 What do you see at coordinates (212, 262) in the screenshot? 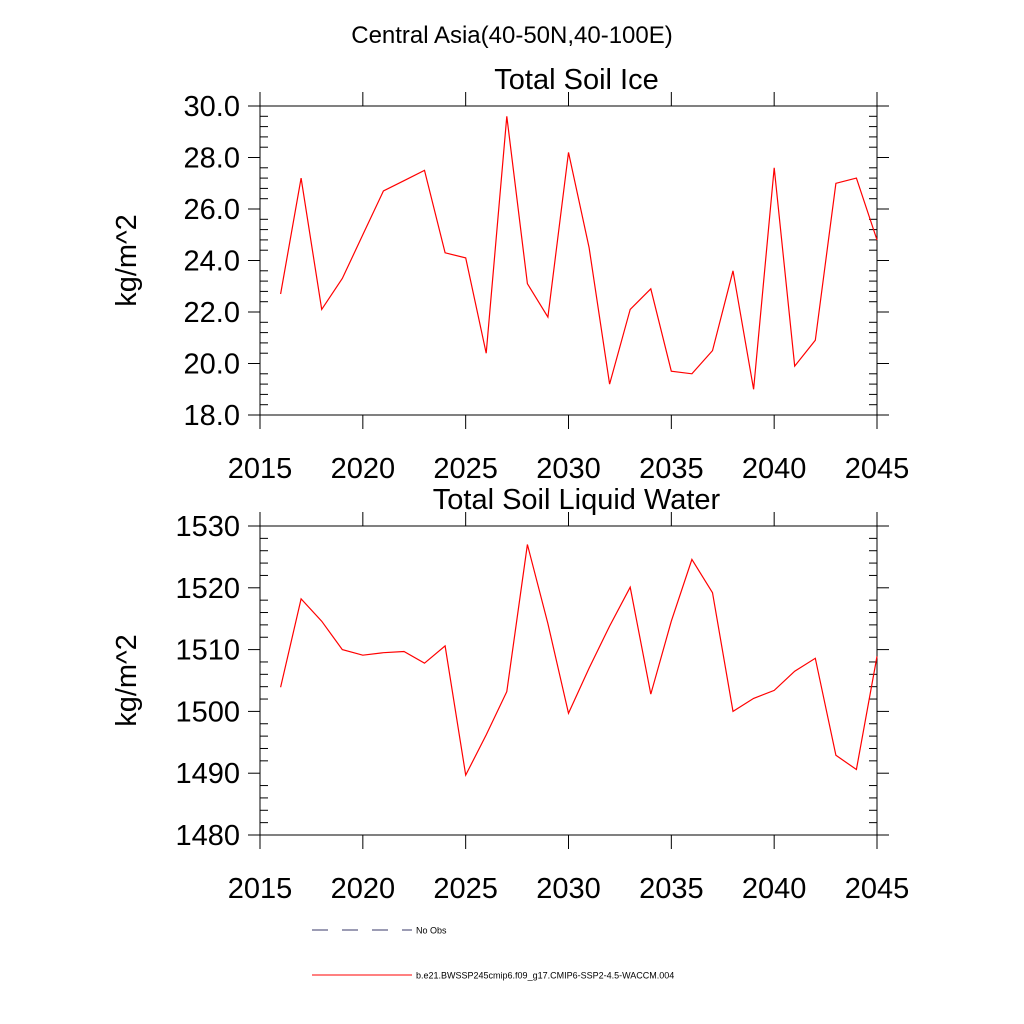
I see `y-tick-label: 24.0` at bounding box center [212, 262].